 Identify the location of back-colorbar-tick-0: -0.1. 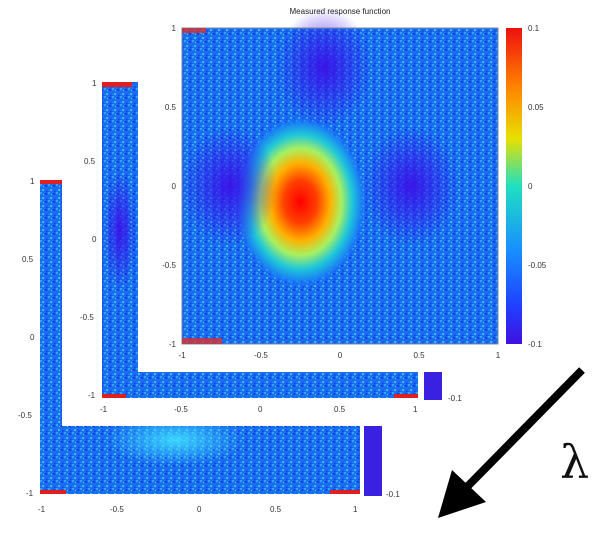
(393, 494).